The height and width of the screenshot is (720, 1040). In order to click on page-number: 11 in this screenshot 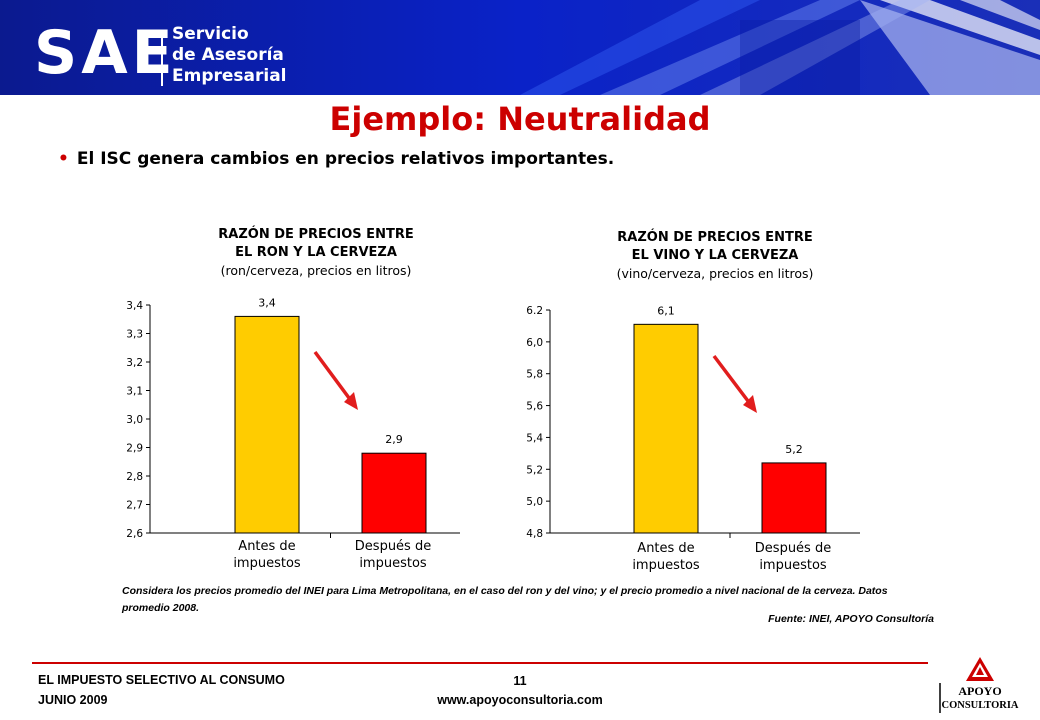, I will do `click(520, 681)`.